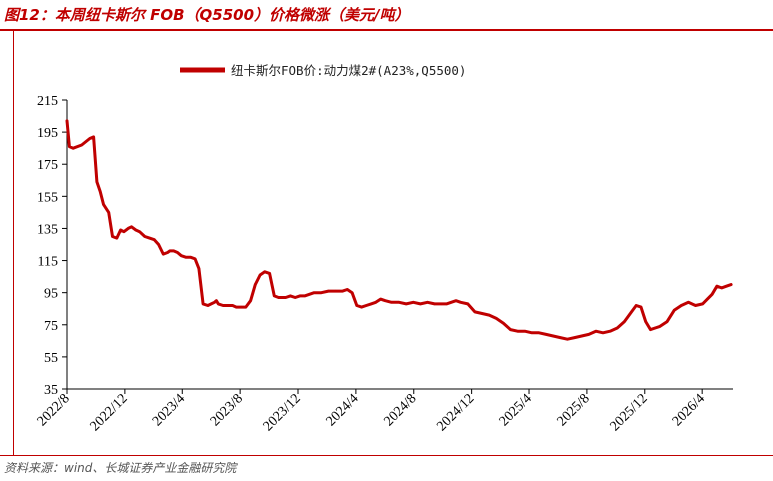 This screenshot has height=481, width=773. Describe the element at coordinates (629, 412) in the screenshot. I see `x-tick-label: 2025/12` at that location.